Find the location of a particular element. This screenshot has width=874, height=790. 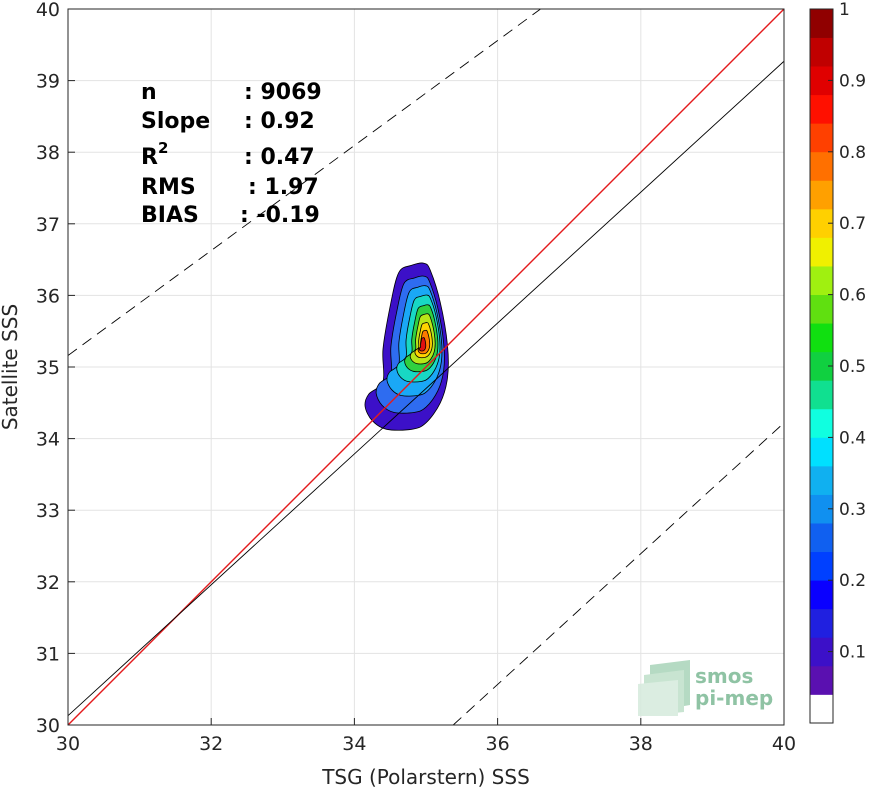

stat-label-n: n is located at coordinates (149, 92).